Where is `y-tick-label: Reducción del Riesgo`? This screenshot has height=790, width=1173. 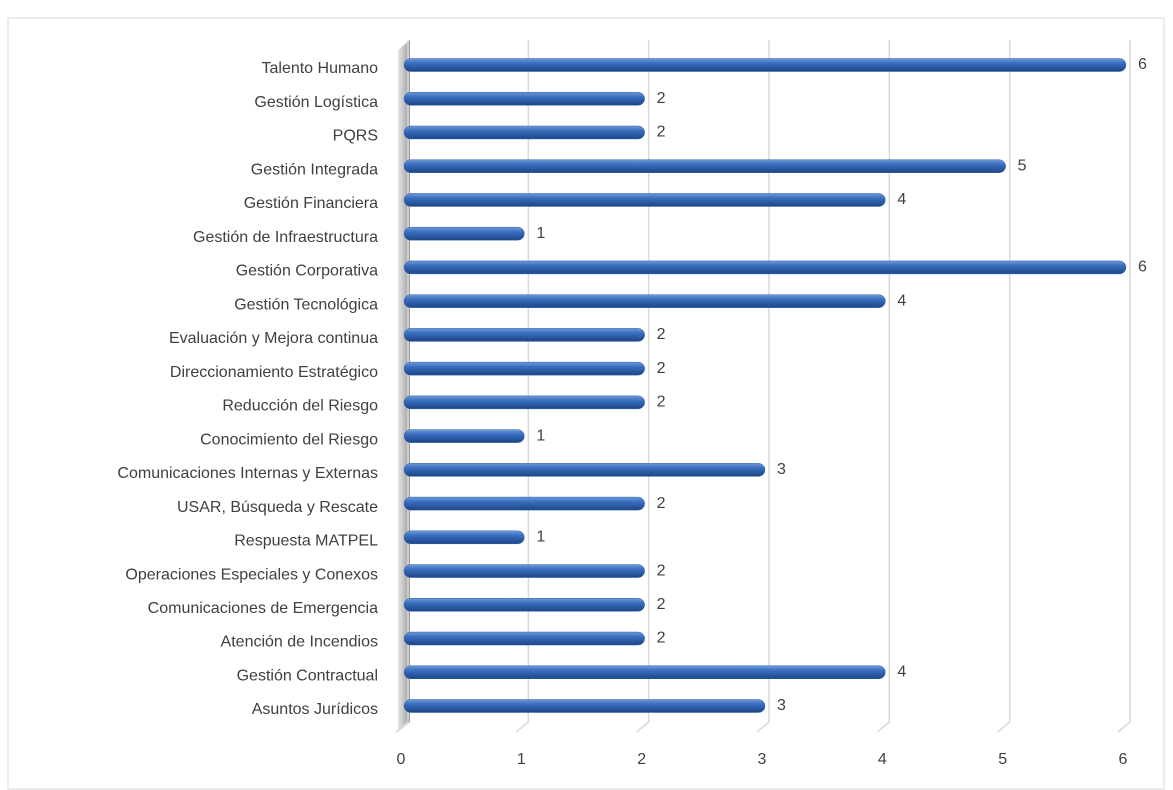
y-tick-label: Reducción del Riesgo is located at coordinates (300, 406).